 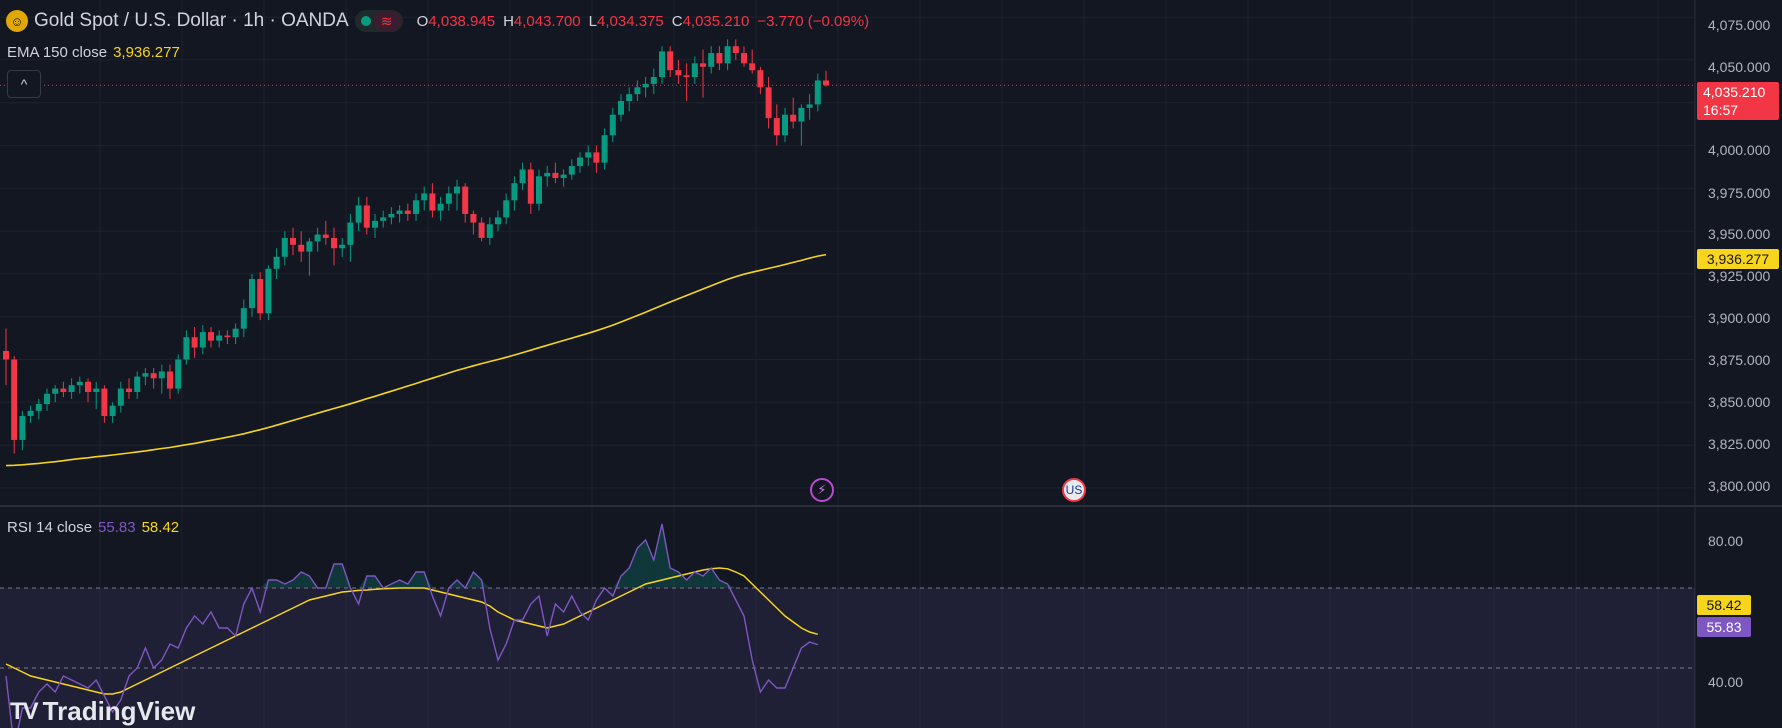 What do you see at coordinates (1739, 444) in the screenshot?
I see `price-axis-tick: 3,825.000` at bounding box center [1739, 444].